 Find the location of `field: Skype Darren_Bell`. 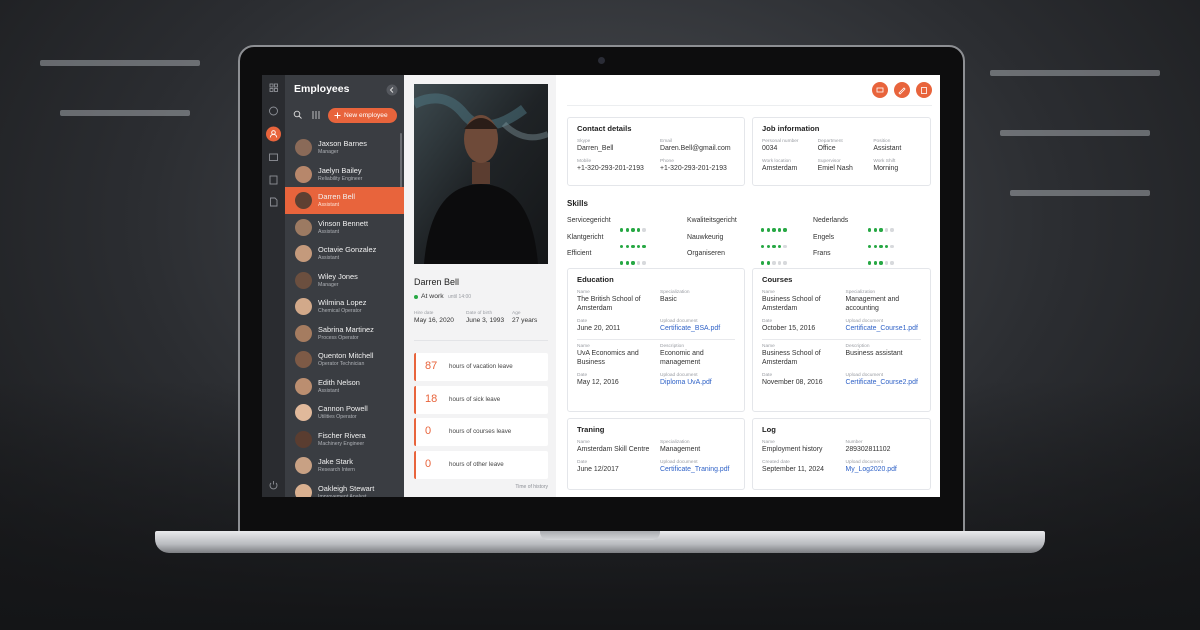

field: Skype Darren_Bell is located at coordinates (614, 146).